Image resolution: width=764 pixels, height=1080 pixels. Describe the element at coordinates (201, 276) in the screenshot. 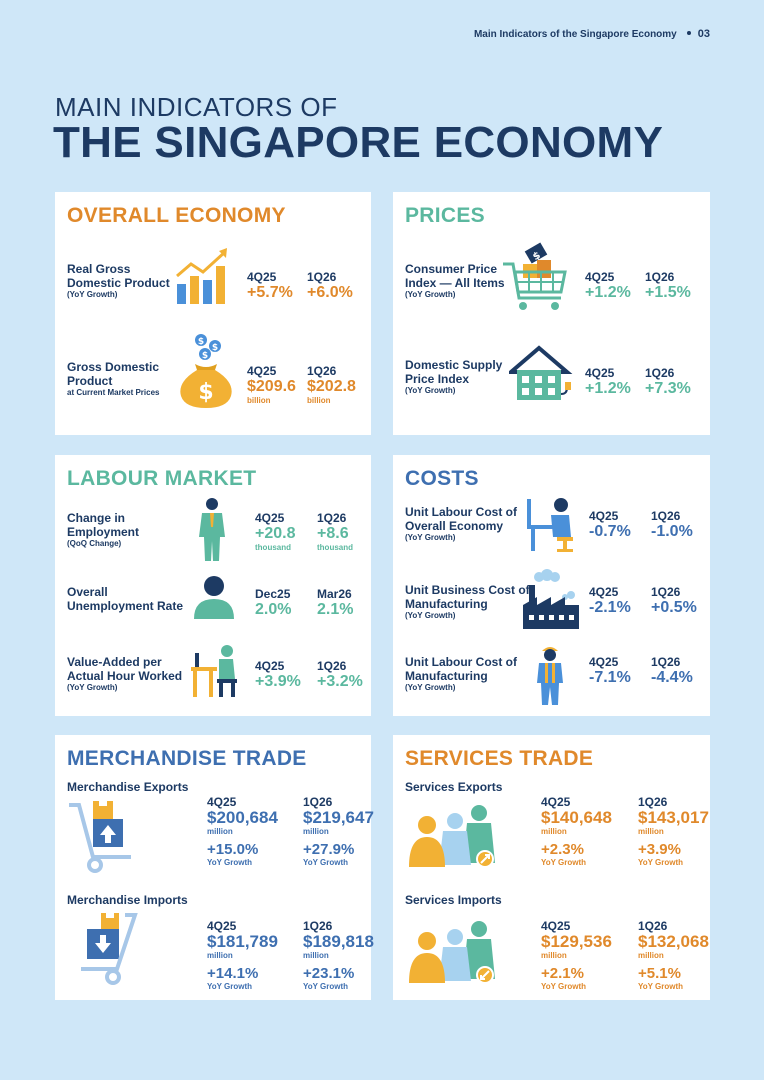

I see `bar-chart-icon` at that location.